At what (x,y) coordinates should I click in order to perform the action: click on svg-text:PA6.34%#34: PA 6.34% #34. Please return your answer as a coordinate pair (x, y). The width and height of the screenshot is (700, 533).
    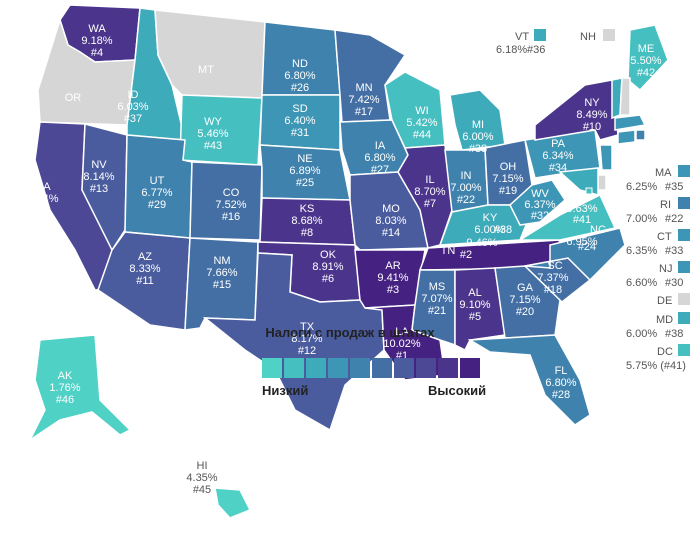
    Looking at the image, I should click on (557, 156).